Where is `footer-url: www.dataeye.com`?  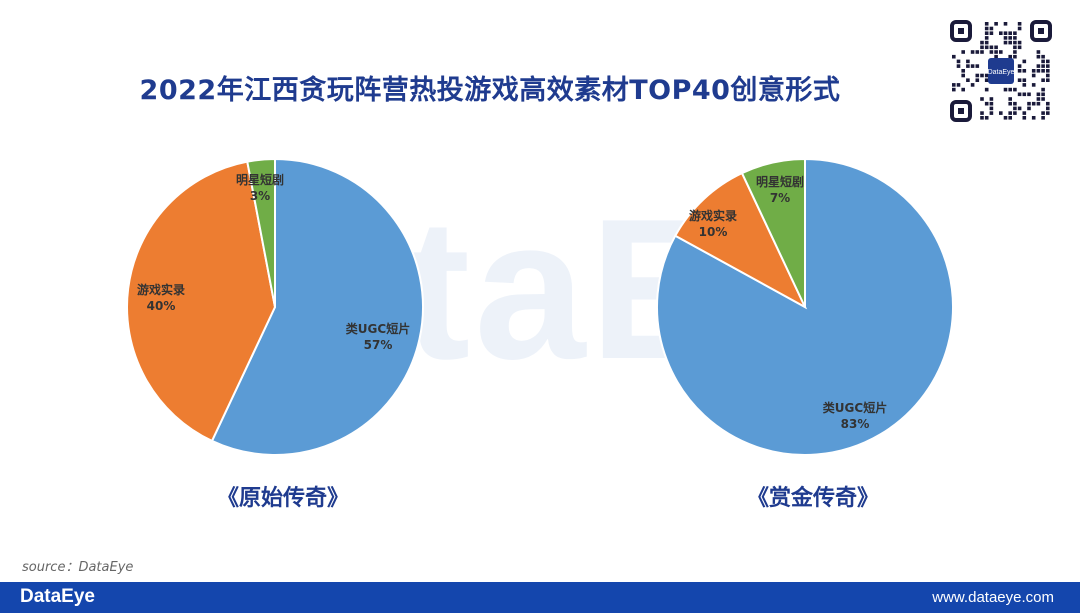
footer-url: www.dataeye.com is located at coordinates (993, 597).